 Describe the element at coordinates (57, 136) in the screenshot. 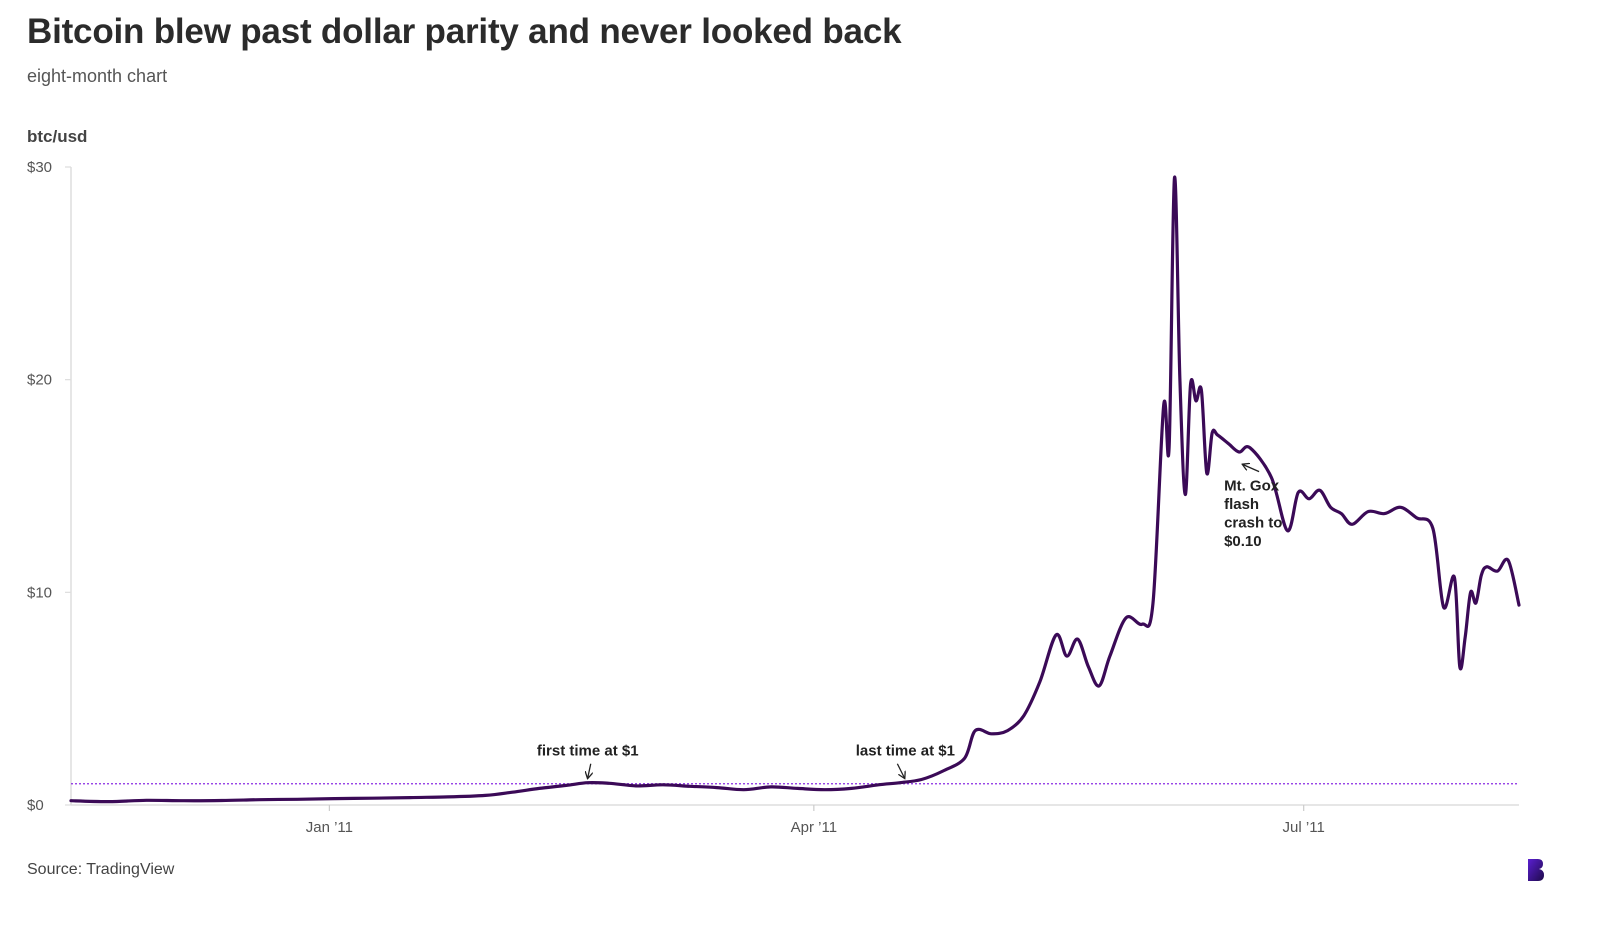

I see `y-axis-label: btc/usd` at that location.